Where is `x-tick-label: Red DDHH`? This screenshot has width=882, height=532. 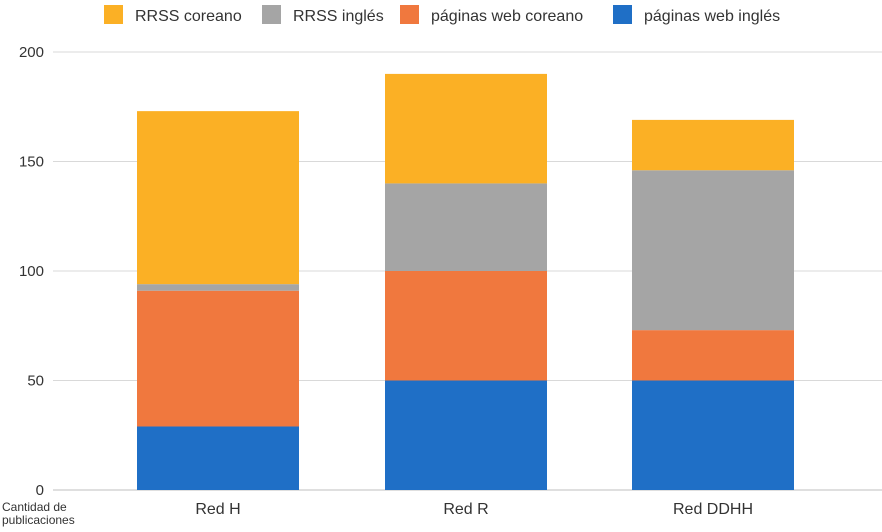
x-tick-label: Red DDHH is located at coordinates (713, 509).